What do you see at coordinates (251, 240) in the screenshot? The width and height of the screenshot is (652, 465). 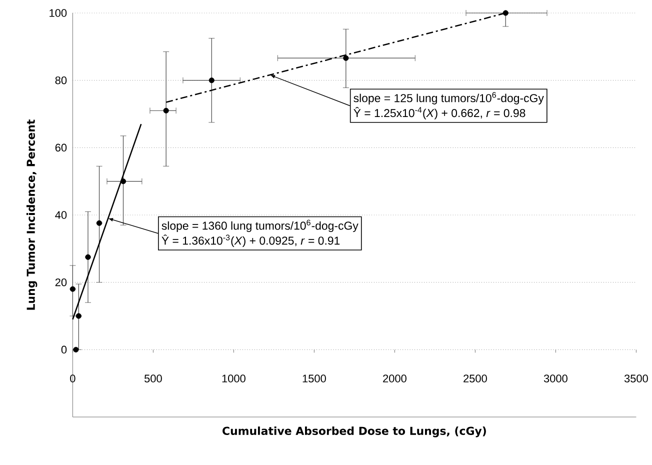 I see `annotation: Ŷ = 1.36x10$^{-3}$(X) + 0.0925, r = 0.91` at bounding box center [251, 240].